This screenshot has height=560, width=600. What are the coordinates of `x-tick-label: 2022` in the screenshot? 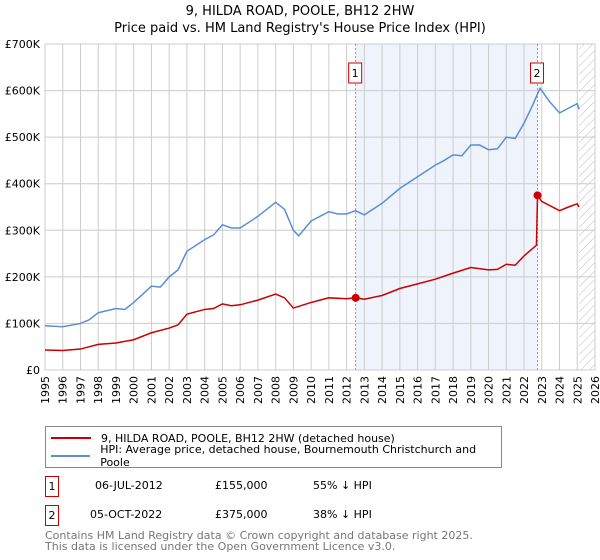 It's located at (524, 390).